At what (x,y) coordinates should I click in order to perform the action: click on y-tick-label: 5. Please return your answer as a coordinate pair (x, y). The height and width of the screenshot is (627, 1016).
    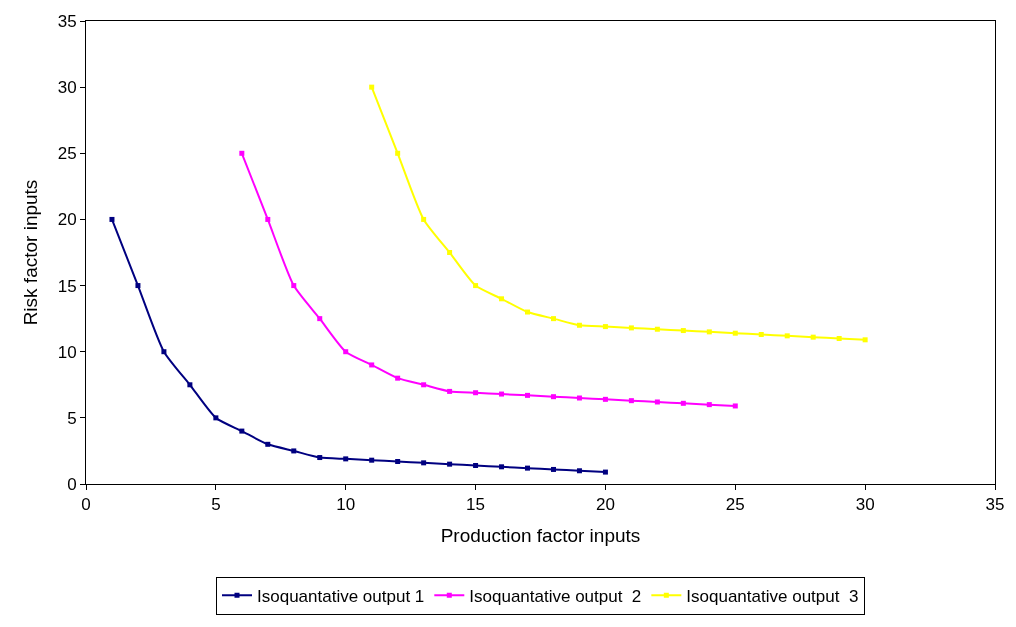
    Looking at the image, I should click on (72, 418).